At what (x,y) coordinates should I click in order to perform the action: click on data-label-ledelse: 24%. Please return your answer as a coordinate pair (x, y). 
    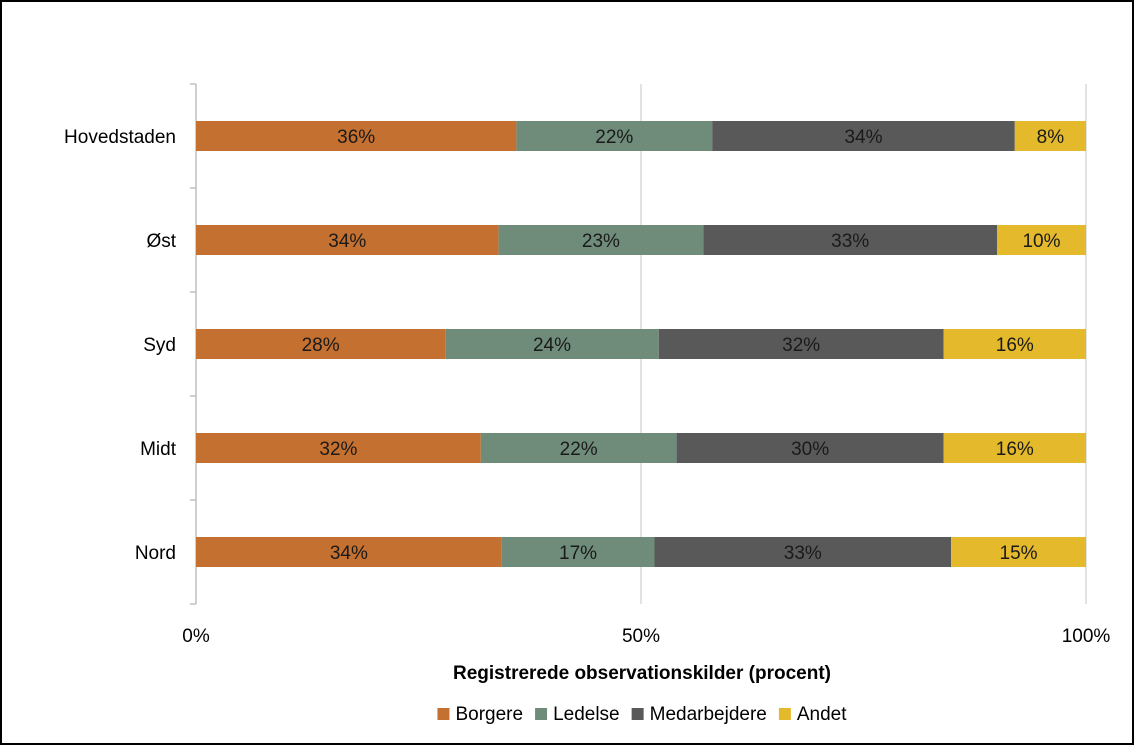
    Looking at the image, I should click on (552, 345).